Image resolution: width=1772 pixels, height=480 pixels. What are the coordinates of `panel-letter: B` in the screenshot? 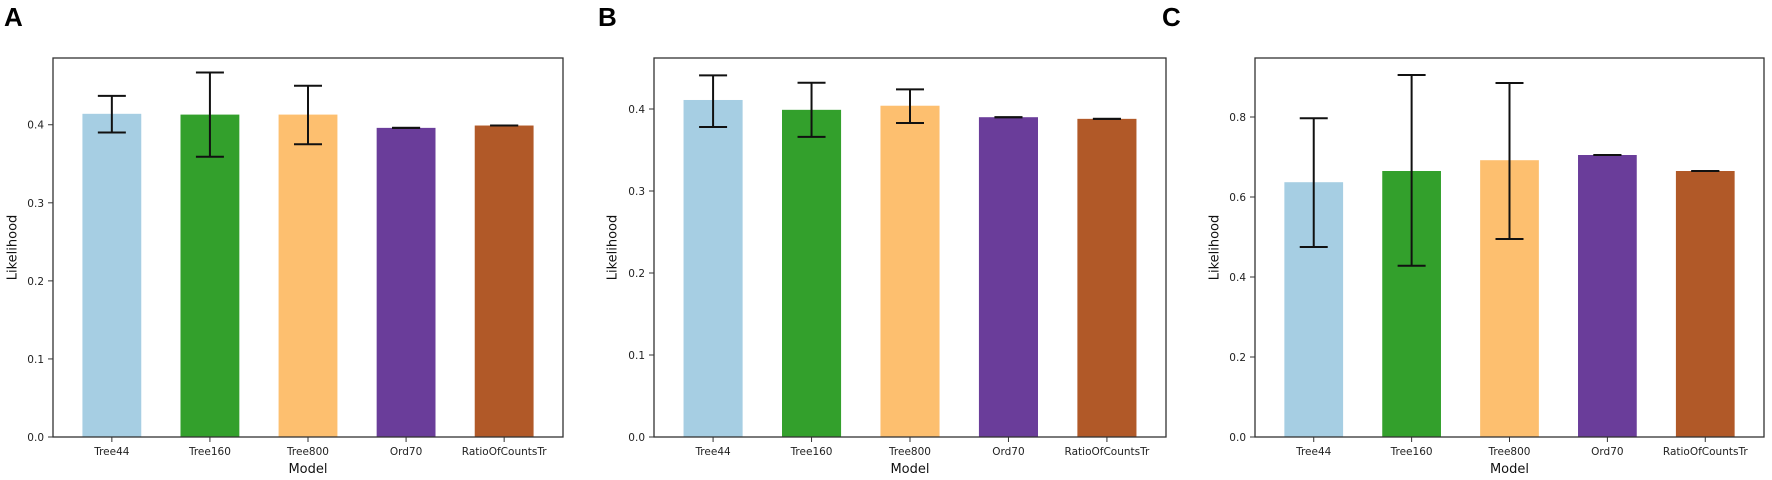 It's located at (607, 17).